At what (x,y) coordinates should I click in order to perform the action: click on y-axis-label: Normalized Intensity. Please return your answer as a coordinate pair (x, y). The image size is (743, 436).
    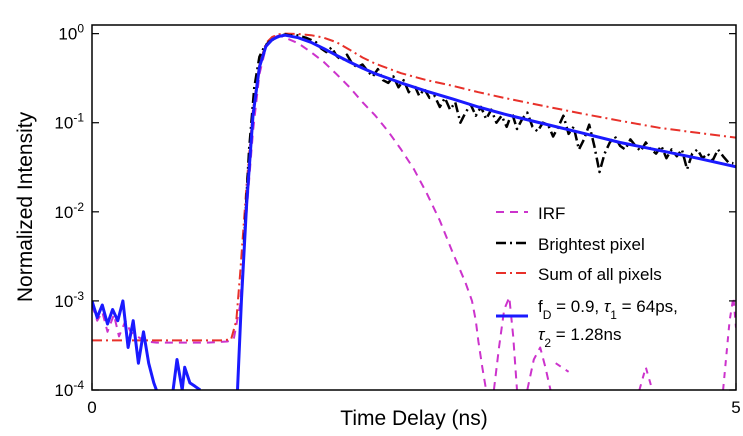
    Looking at the image, I should click on (25, 206).